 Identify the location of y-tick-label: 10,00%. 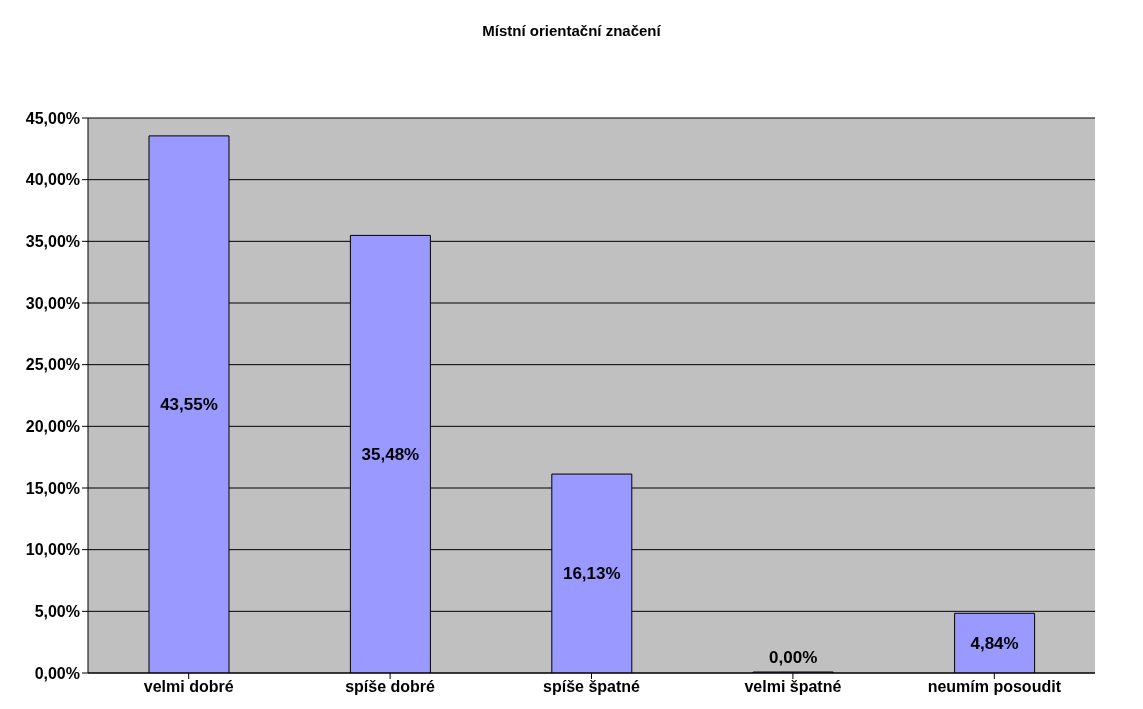
(52, 550).